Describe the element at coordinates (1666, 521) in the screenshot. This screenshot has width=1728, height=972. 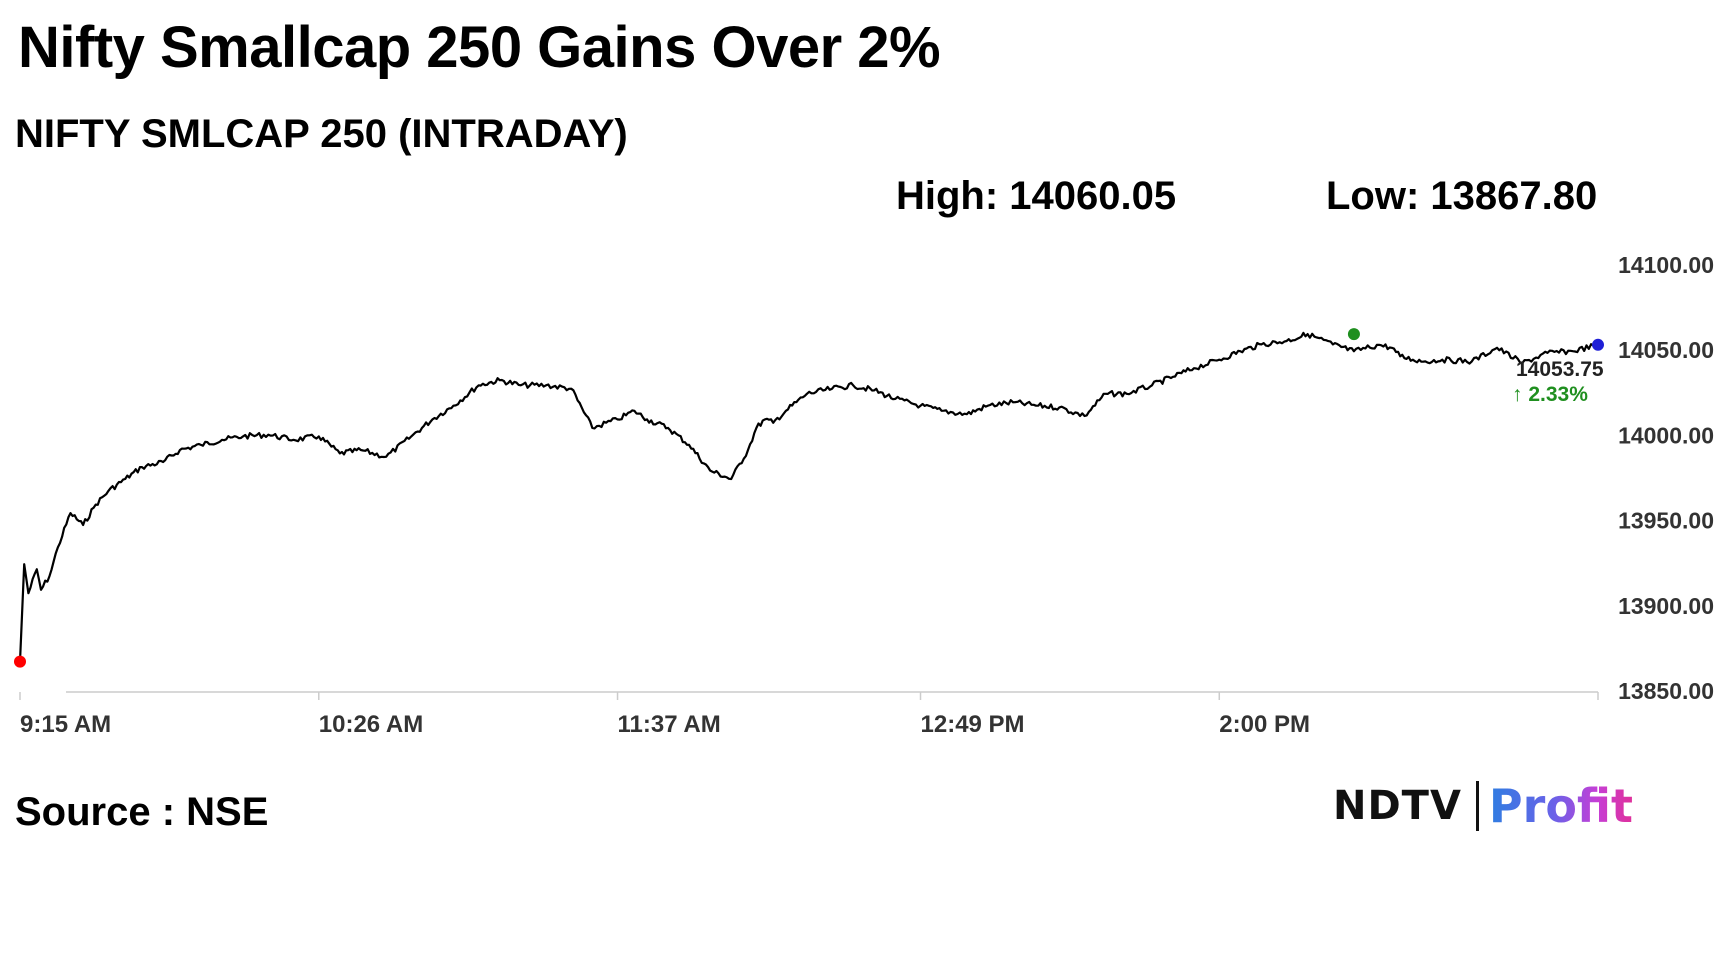
I see `y-tick-label: 13950.00` at that location.